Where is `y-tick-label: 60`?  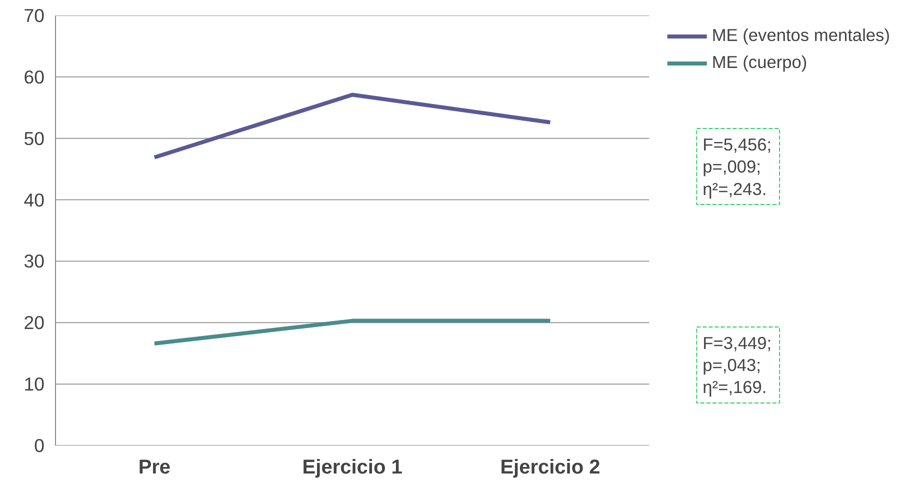 y-tick-label: 60 is located at coordinates (34, 77).